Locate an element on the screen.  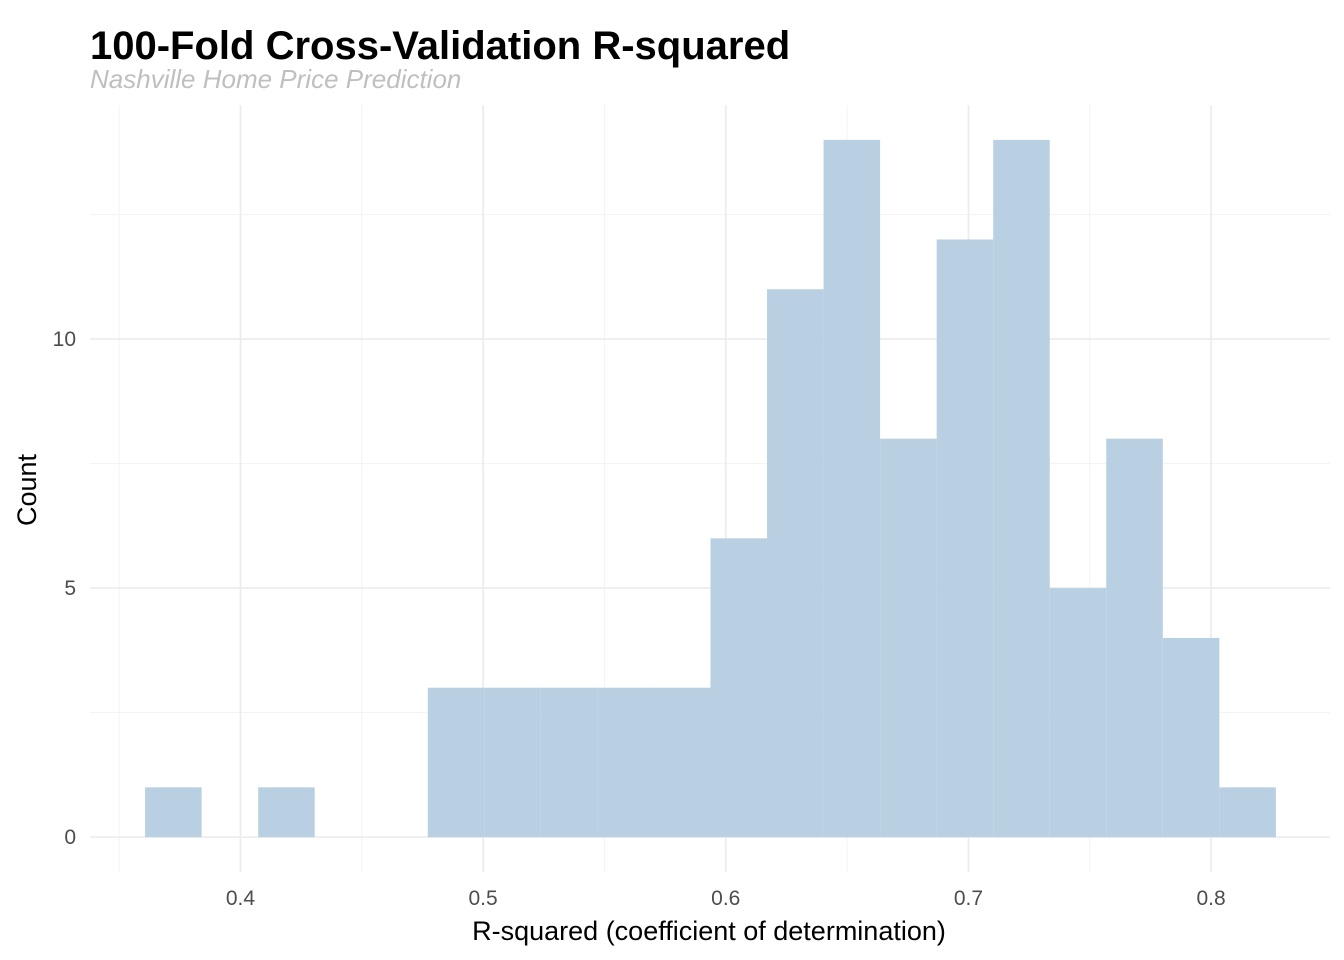
y-axis-title: Count is located at coordinates (27, 489).